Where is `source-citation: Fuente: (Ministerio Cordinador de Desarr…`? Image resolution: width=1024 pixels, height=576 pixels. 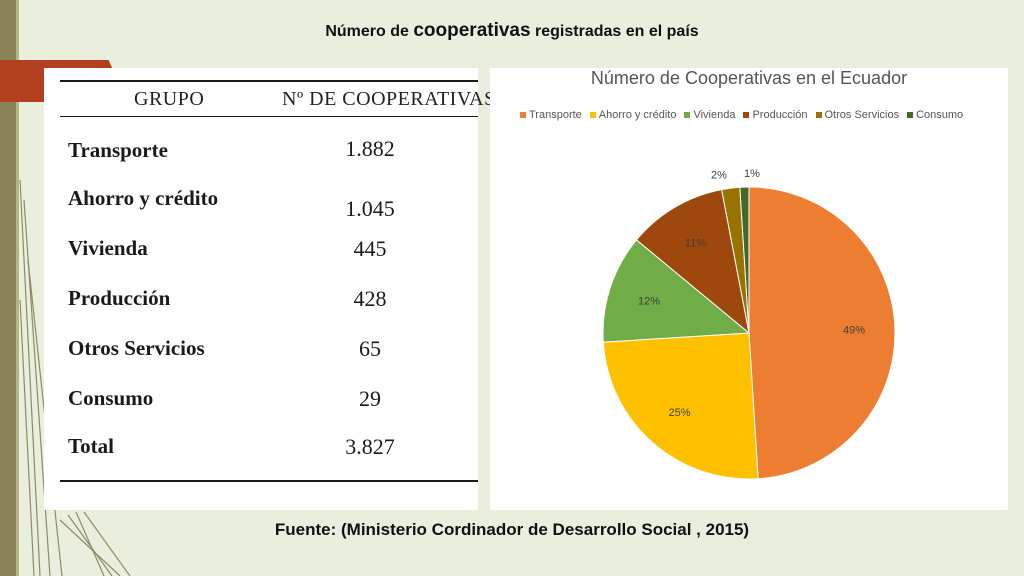
source-citation: Fuente: (Ministerio Cordinador de Desarr… is located at coordinates (512, 529).